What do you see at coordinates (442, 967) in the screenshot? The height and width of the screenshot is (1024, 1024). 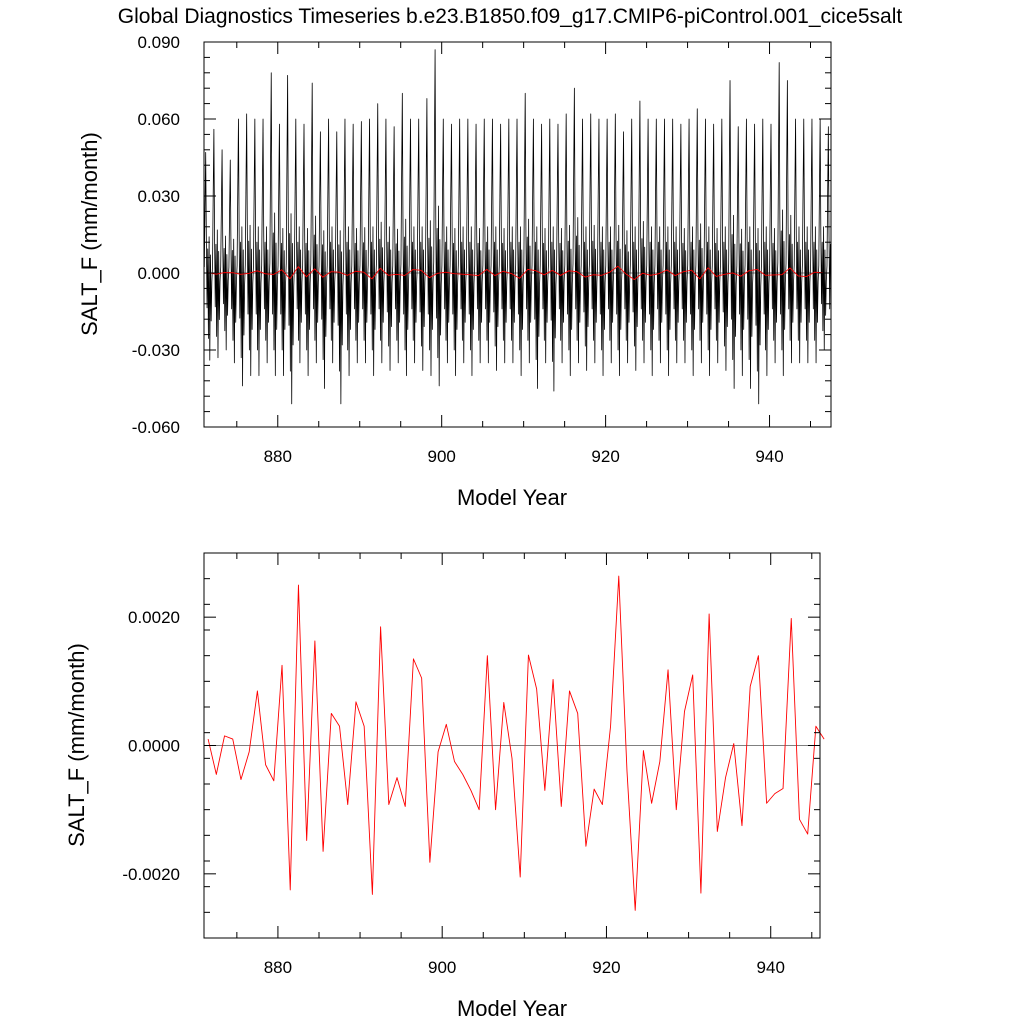 I see `bottom-x-tick-label: 900` at bounding box center [442, 967].